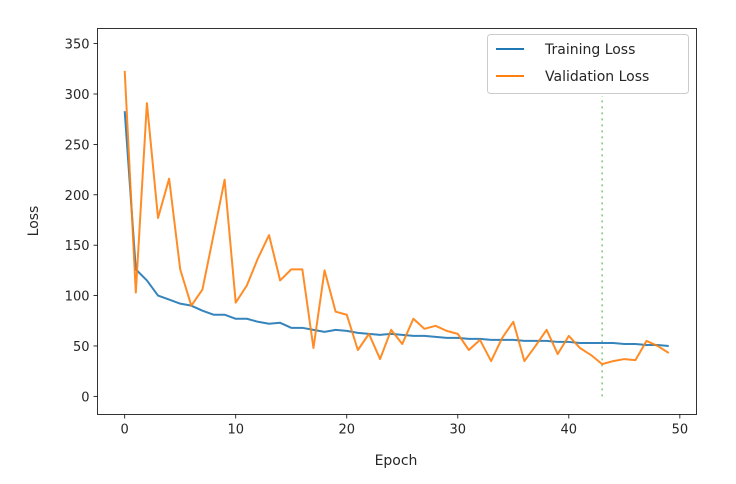 This screenshot has height=484, width=736. I want to click on legend: Training Loss Validation Loss, so click(588, 64).